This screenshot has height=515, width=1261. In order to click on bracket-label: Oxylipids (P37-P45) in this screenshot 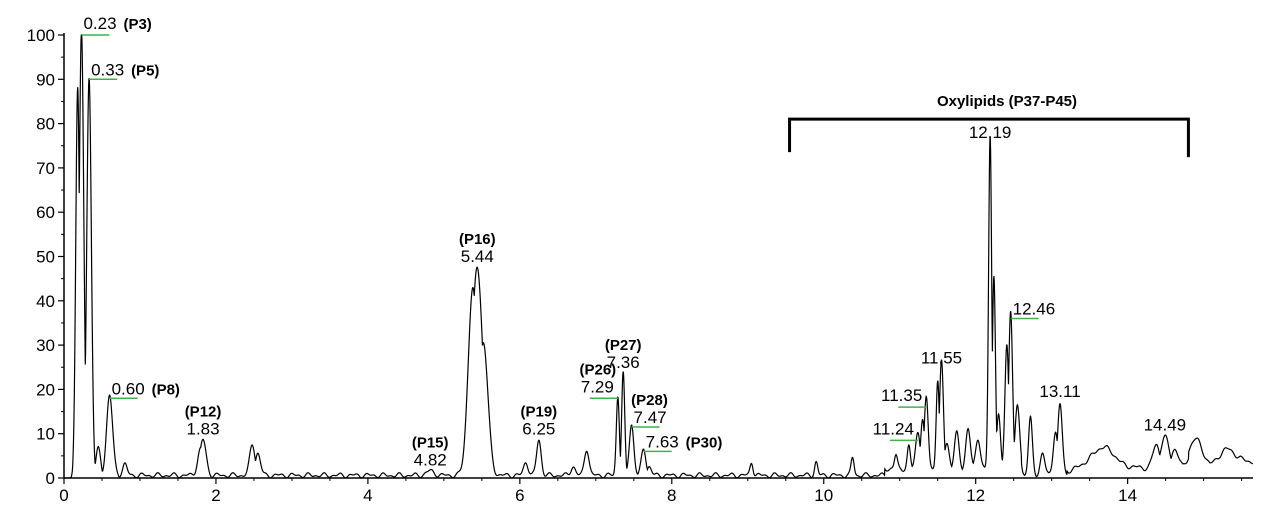, I will do `click(1007, 101)`.